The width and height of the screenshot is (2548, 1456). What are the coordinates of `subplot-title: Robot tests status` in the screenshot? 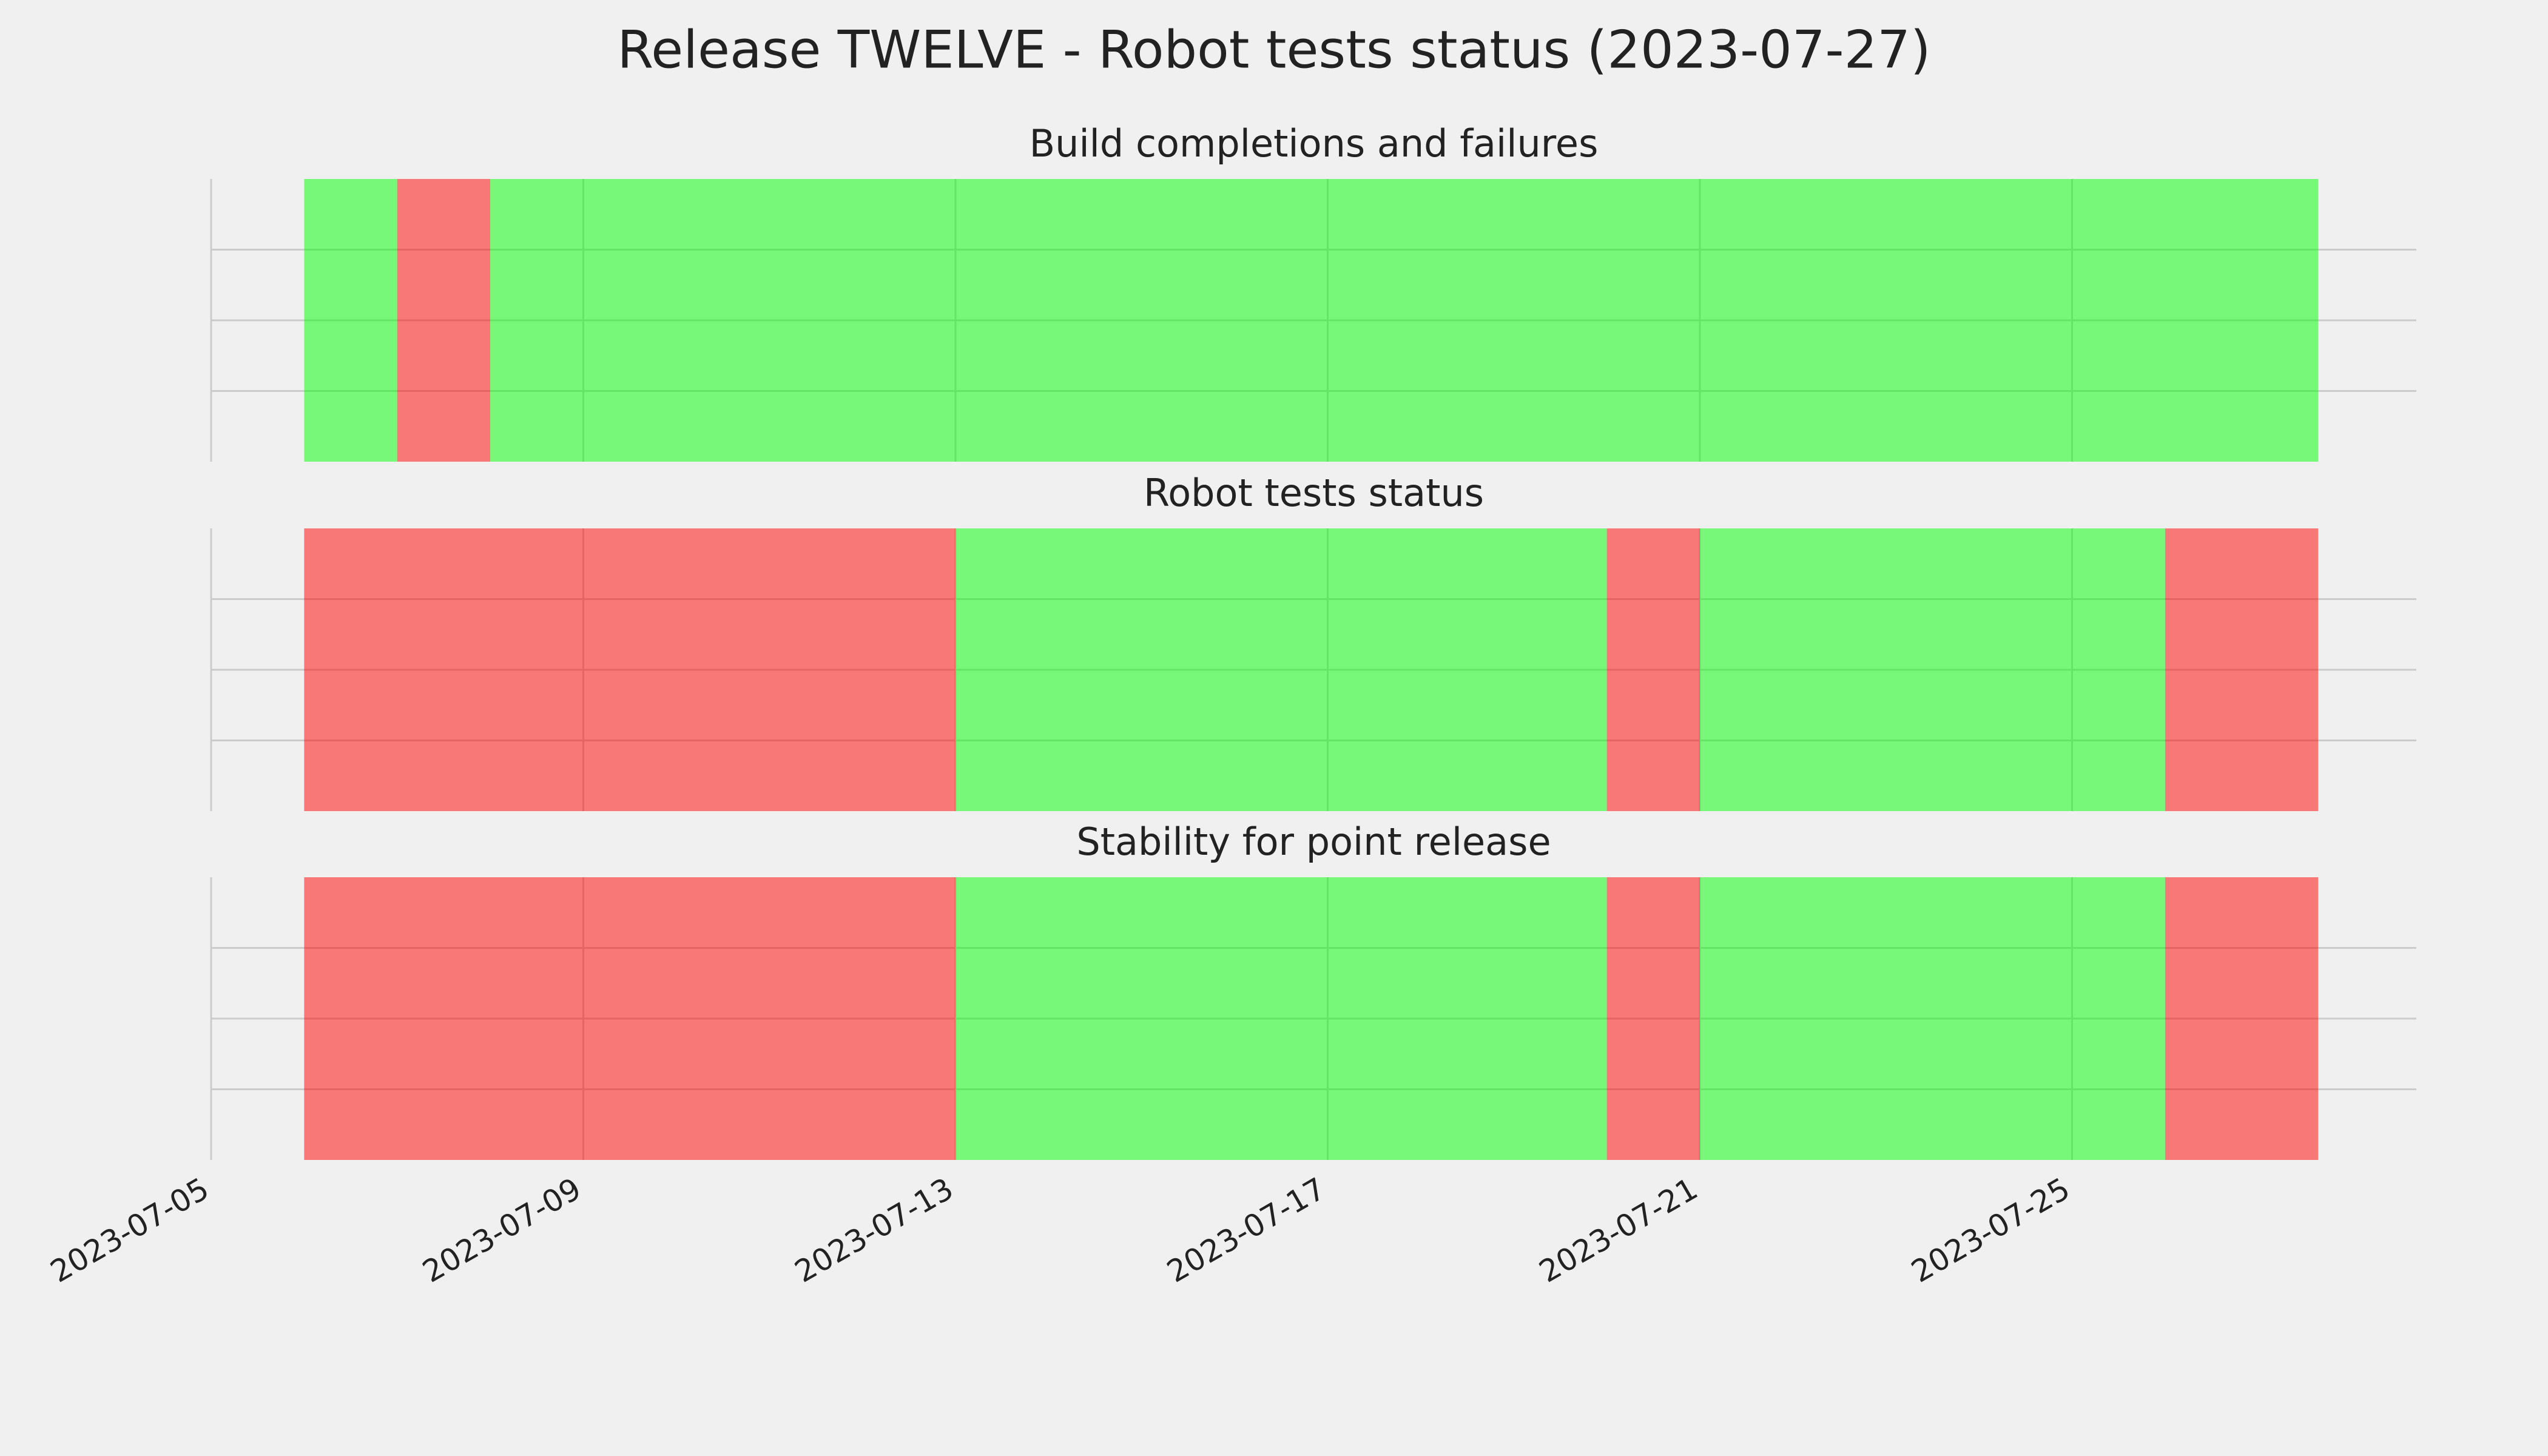 It's located at (1314, 493).